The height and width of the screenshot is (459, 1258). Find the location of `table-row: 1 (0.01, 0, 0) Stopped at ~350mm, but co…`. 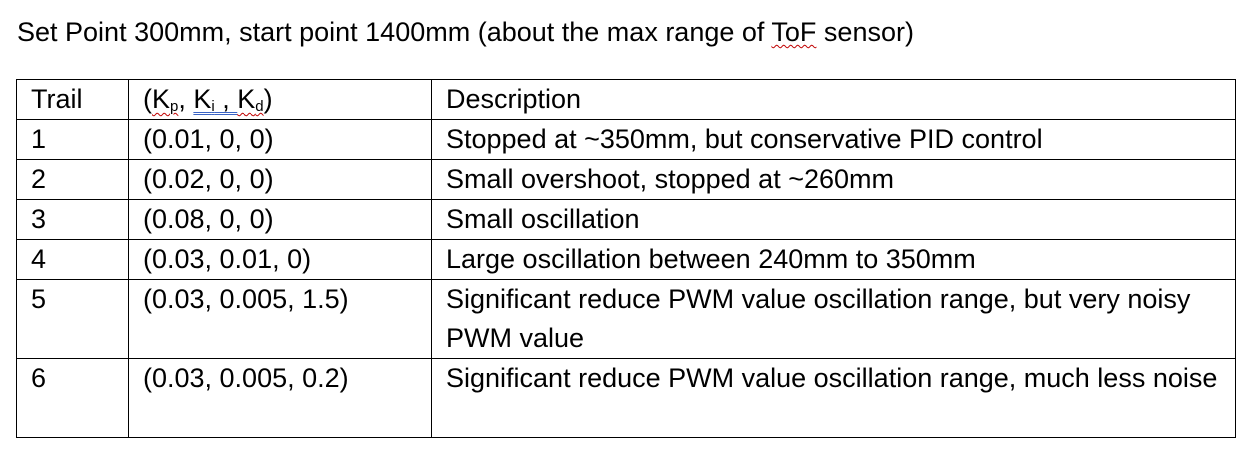

table-row: 1 (0.01, 0, 0) Stopped at ~350mm, but co… is located at coordinates (626, 139).